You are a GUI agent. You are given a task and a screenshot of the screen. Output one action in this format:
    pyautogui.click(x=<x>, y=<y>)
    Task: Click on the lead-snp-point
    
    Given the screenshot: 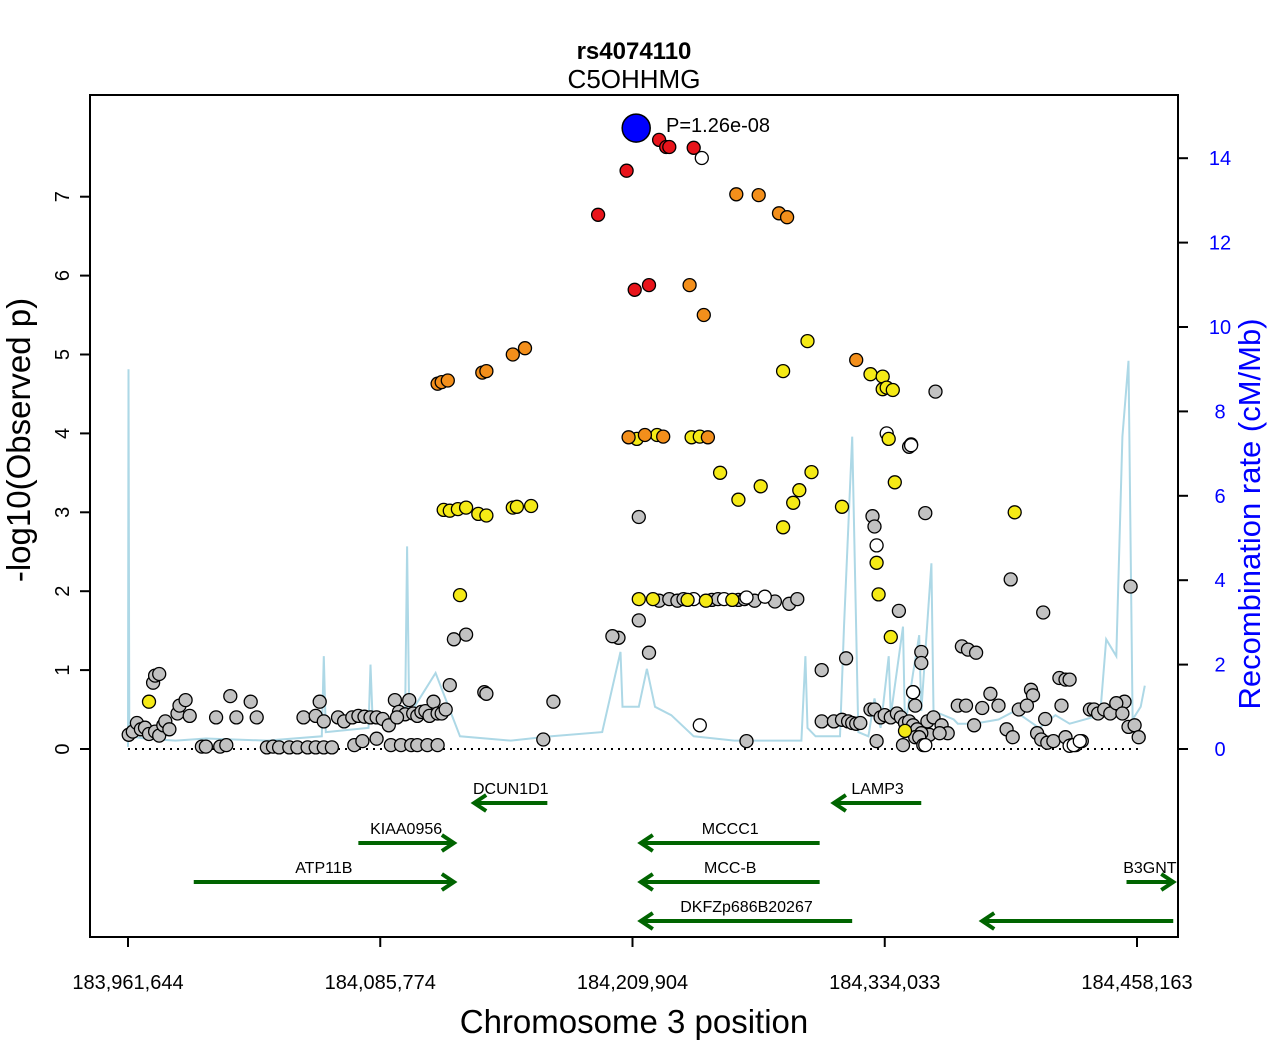 What is the action you would take?
    pyautogui.click(x=636, y=128)
    